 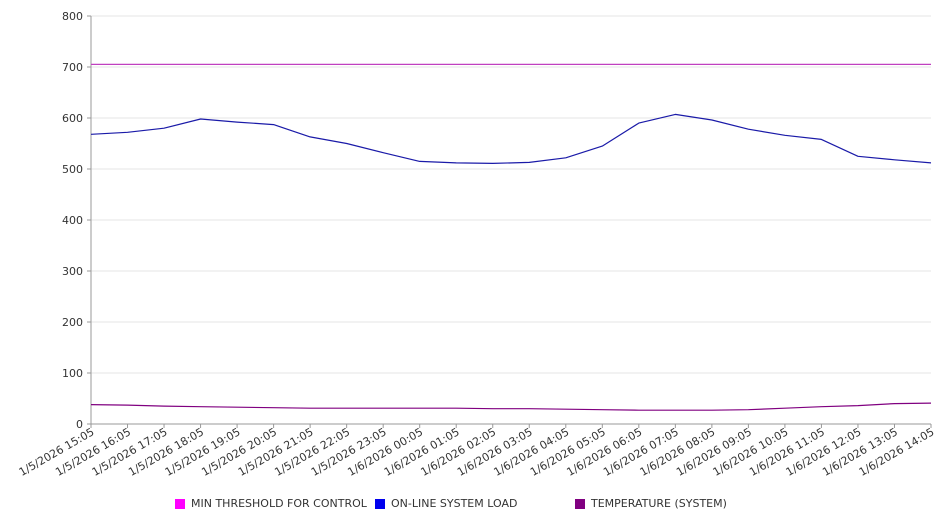 I want to click on legend-label: TEMPERATURE (SYSTEM), so click(x=659, y=503).